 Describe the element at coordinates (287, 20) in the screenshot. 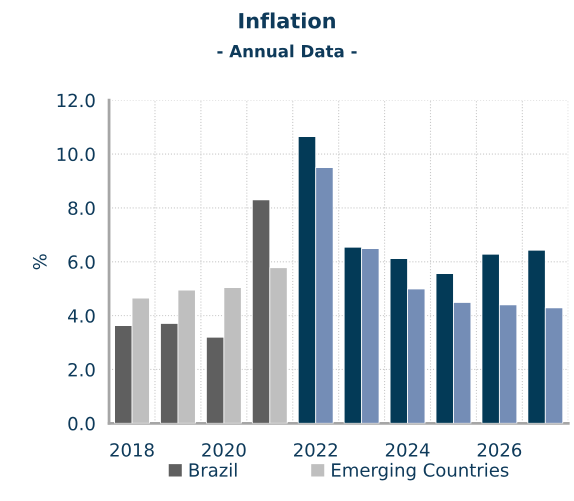

I see `chart-title: Inflation` at that location.